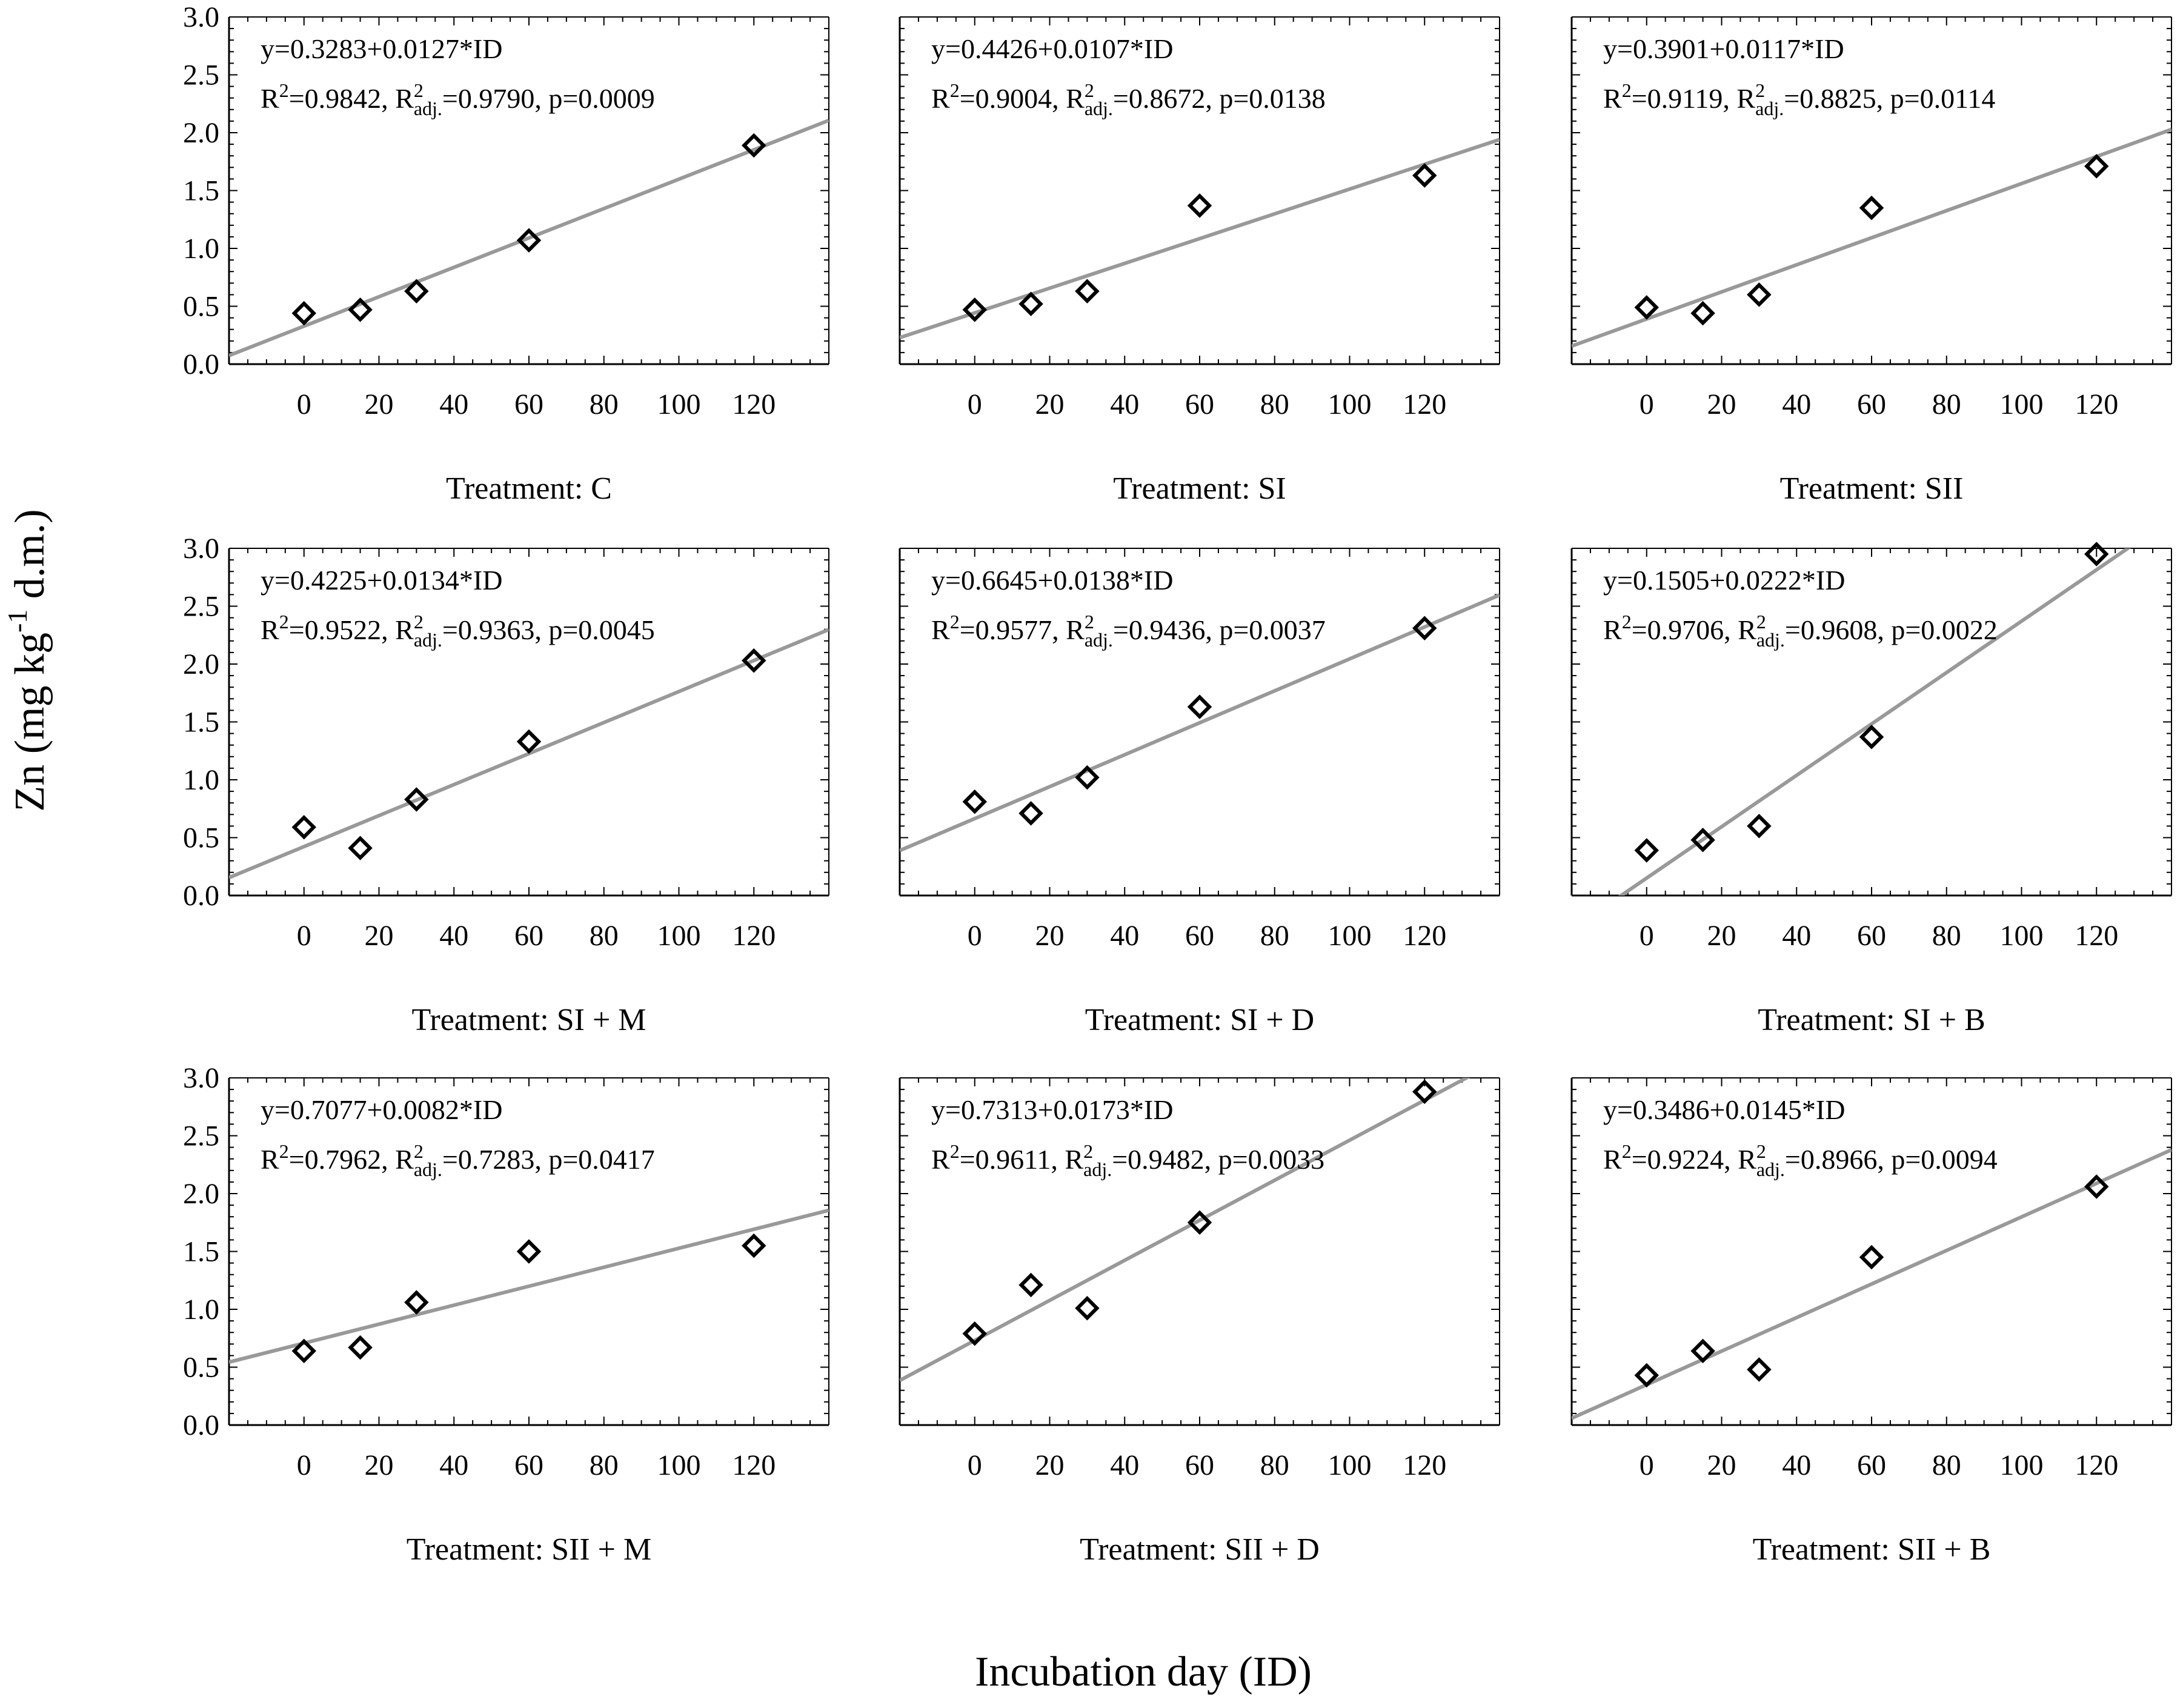  What do you see at coordinates (1694, 98) in the screenshot?
I see `r2-value: =0.9119, R` at bounding box center [1694, 98].